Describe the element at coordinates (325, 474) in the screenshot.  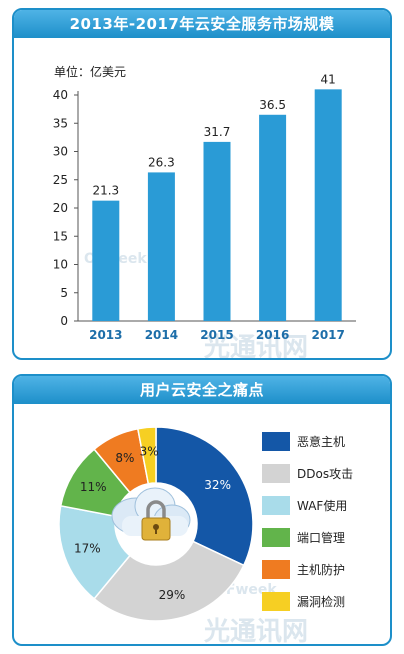
I see `legend-label: DDos攻击` at that location.